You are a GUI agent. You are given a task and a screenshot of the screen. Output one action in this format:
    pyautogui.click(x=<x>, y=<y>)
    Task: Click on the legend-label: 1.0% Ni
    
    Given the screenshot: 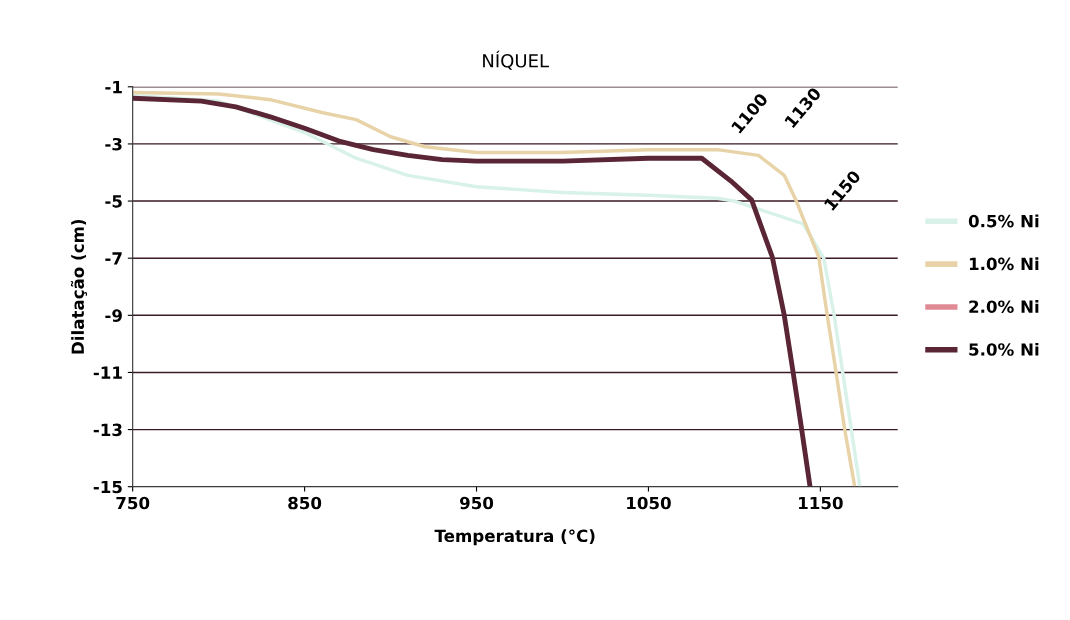 What is the action you would take?
    pyautogui.click(x=1004, y=264)
    